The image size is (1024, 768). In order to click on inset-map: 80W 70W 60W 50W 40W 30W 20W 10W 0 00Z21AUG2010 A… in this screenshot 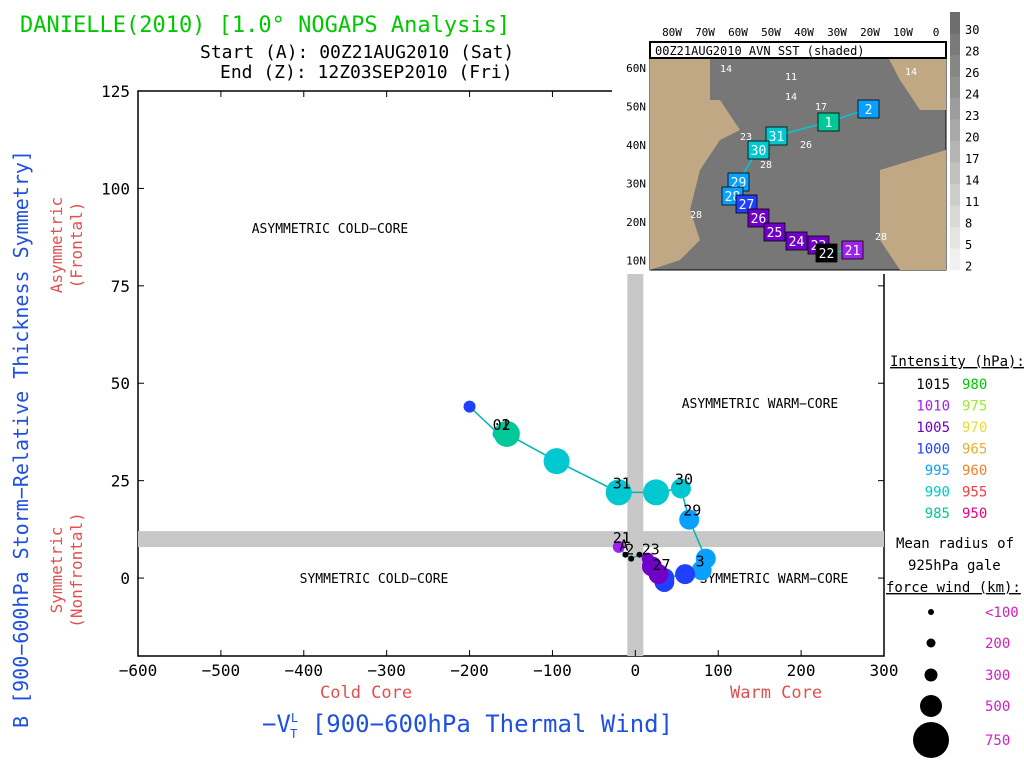, I will do `click(818, 143)`.